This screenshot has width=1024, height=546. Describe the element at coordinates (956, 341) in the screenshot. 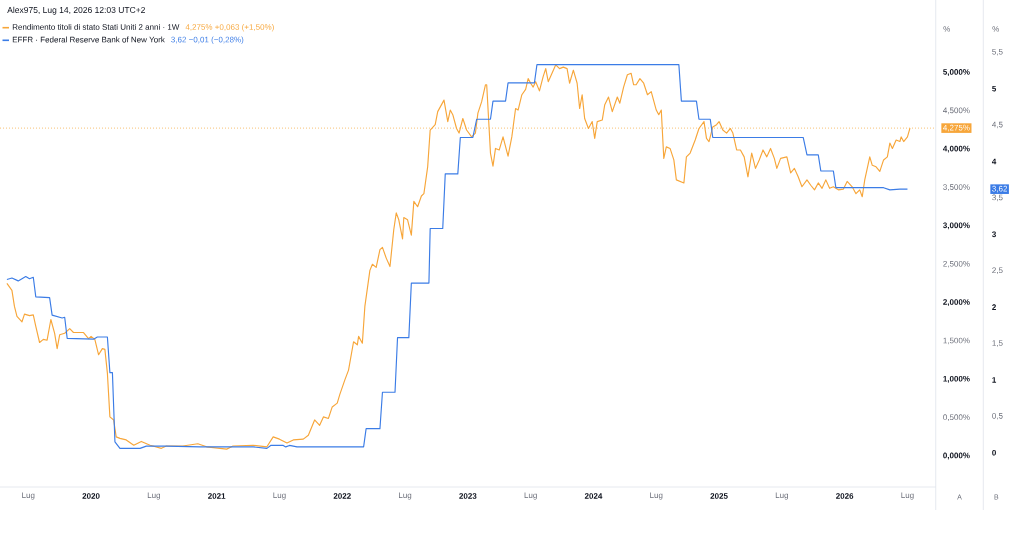

I see `y-tick-label: 1,500%` at that location.